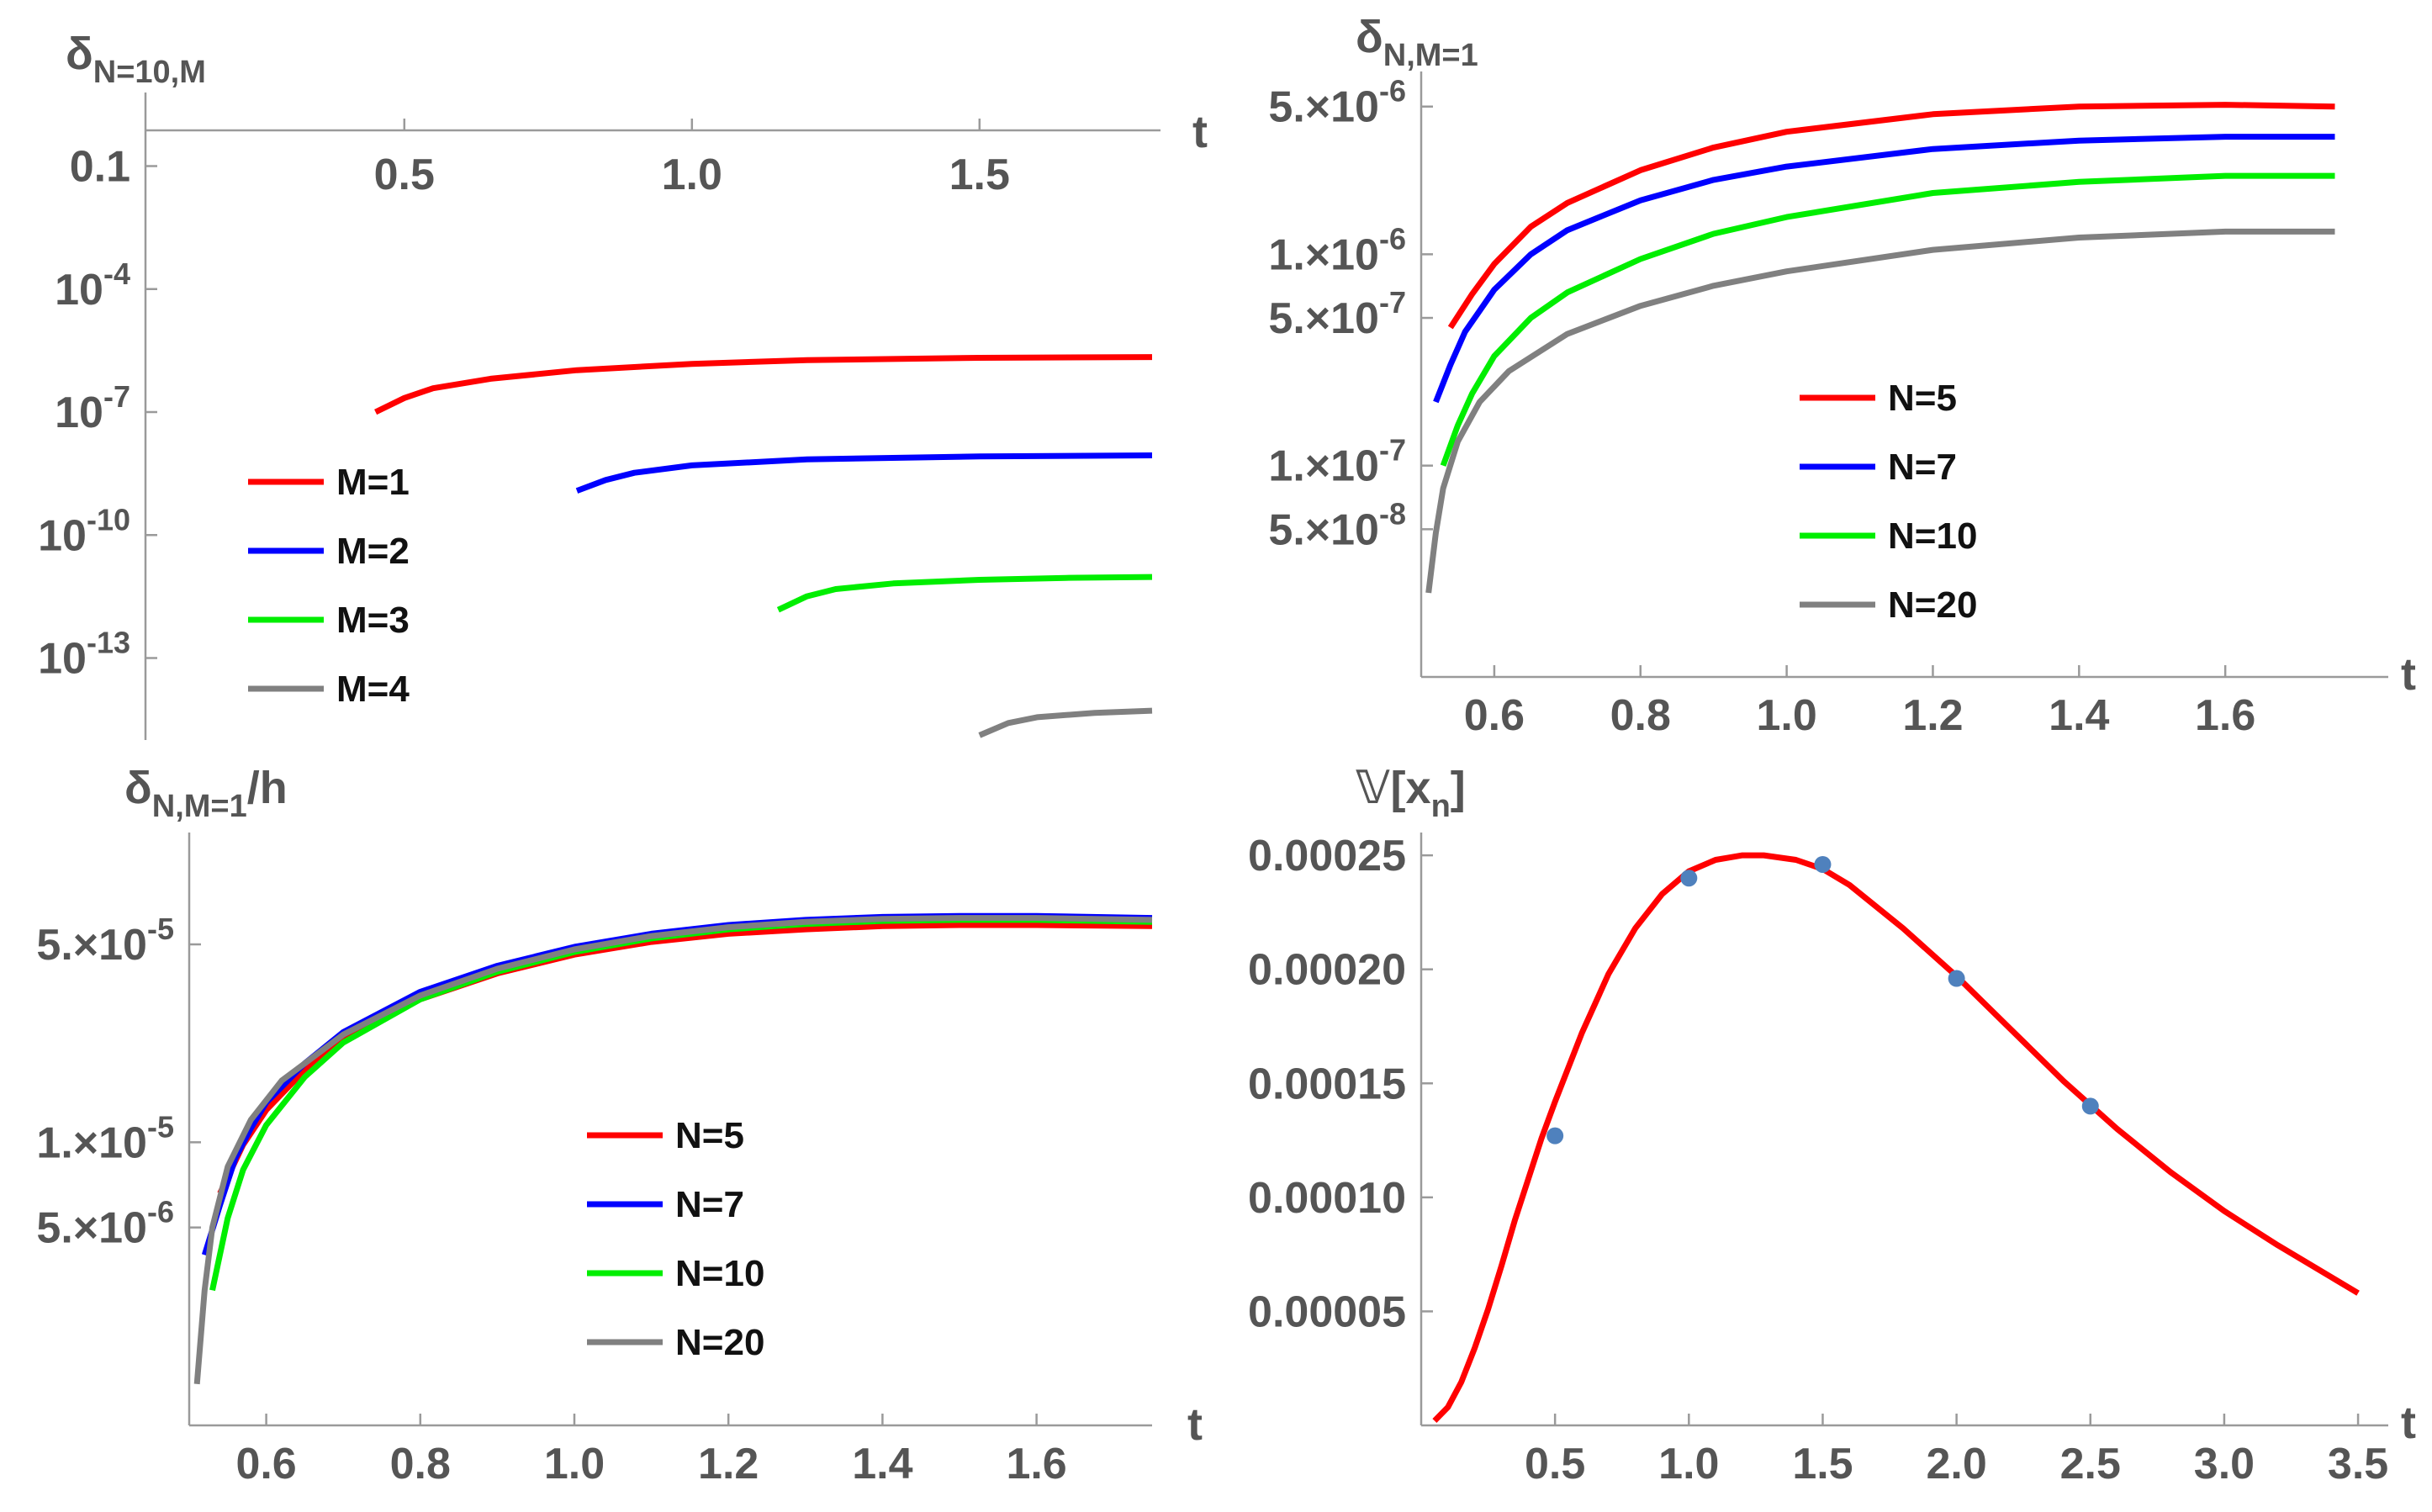 This screenshot has width=2432, height=1512. What do you see at coordinates (763, 546) in the screenshot?
I see `panel-1-curves` at bounding box center [763, 546].